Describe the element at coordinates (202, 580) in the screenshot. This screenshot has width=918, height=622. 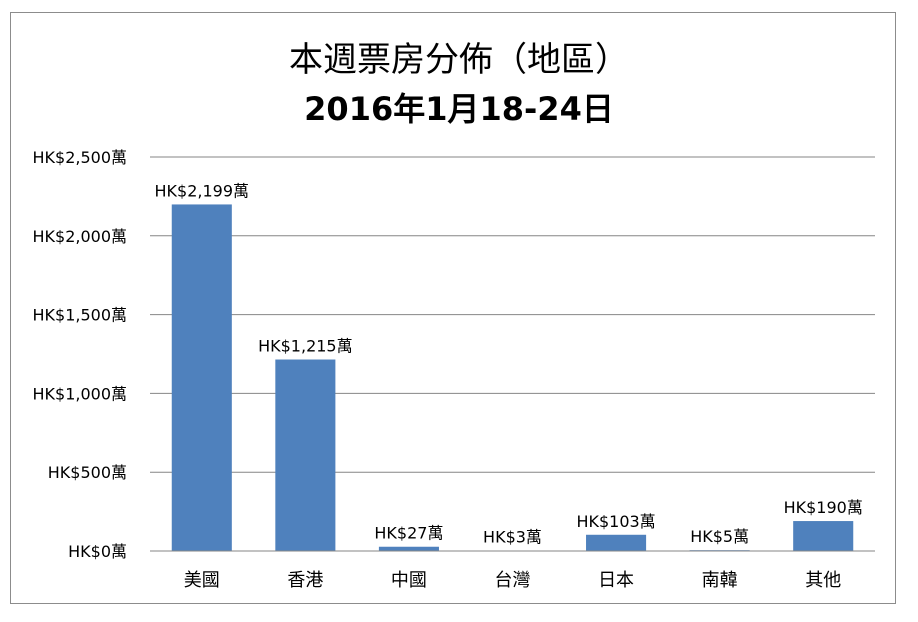
I see `x-tick-label: 美國` at that location.